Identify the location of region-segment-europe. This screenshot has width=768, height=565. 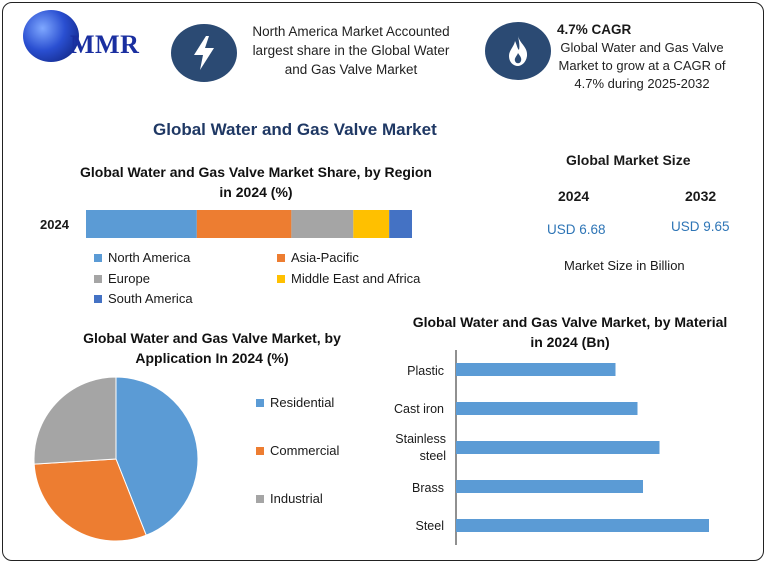
(322, 224).